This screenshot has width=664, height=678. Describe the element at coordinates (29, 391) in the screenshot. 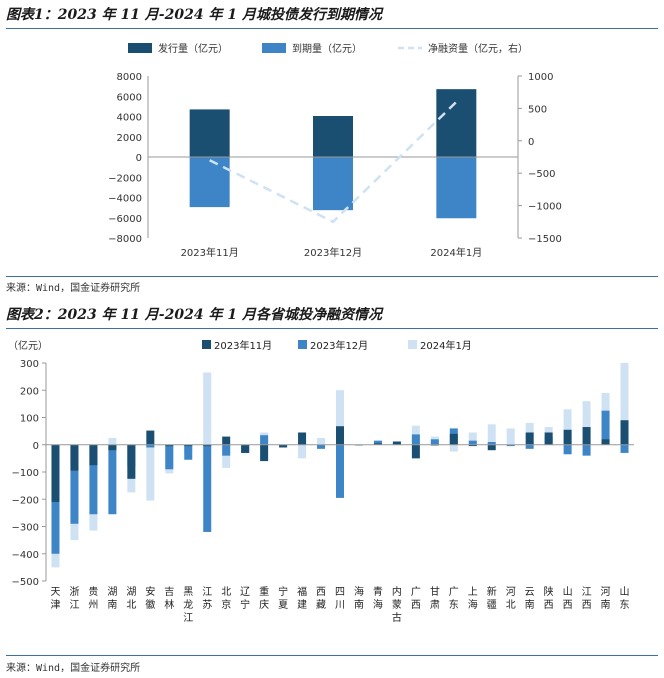

I see `y-tick-label: 200` at that location.